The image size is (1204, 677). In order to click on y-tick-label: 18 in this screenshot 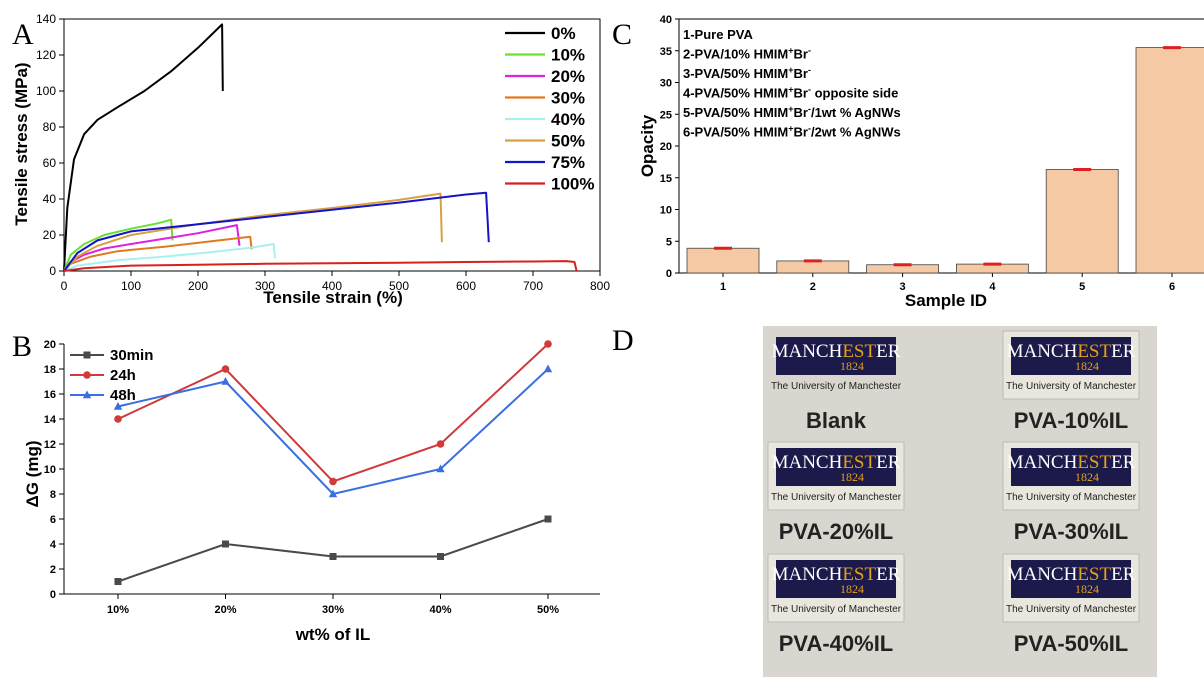, I will do `click(50, 370)`.